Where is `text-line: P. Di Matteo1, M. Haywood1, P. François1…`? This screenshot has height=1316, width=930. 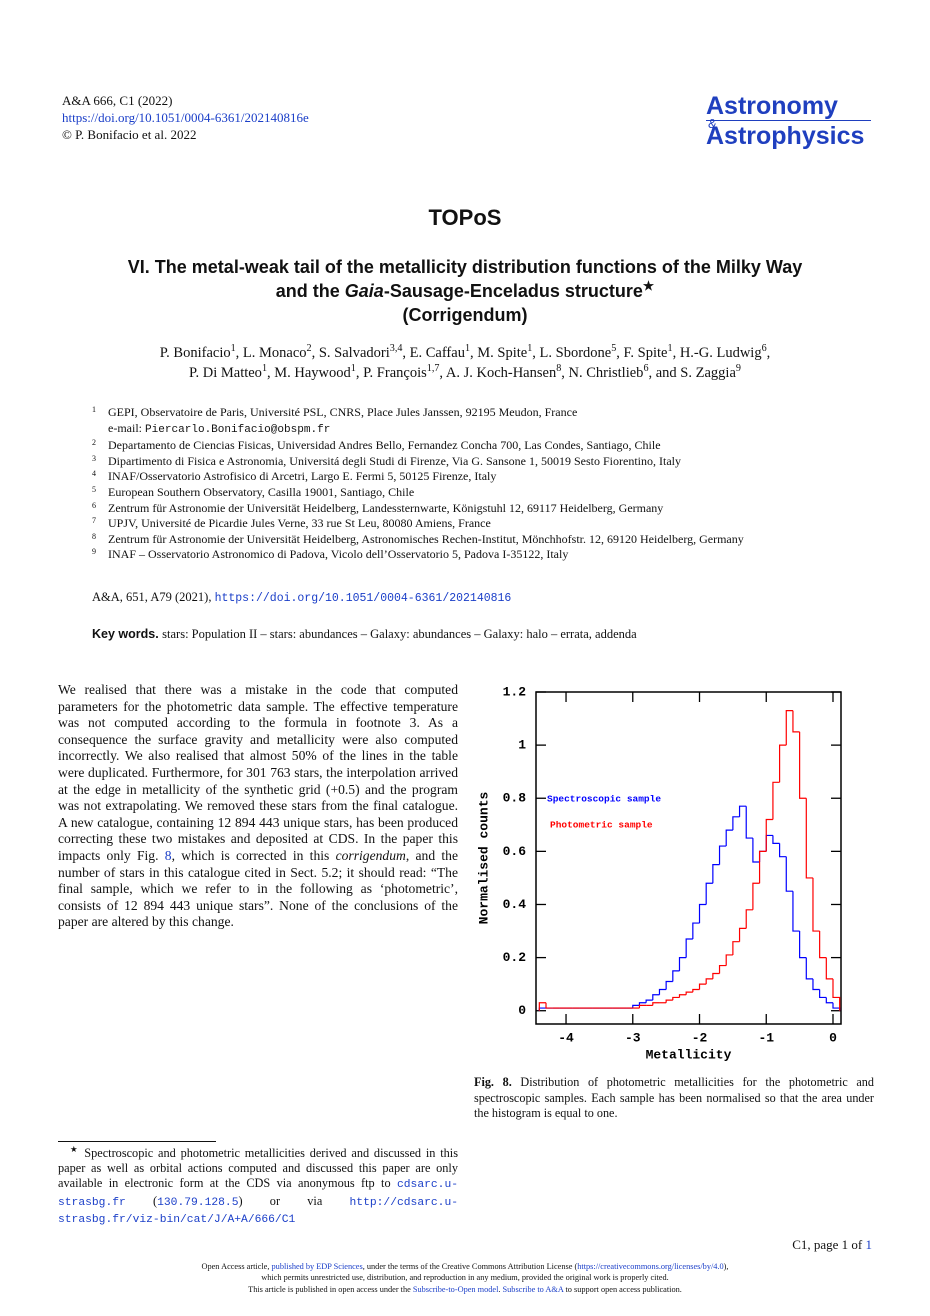 text-line: P. Di Matteo1, M. Haywood1, P. François1… is located at coordinates (465, 373).